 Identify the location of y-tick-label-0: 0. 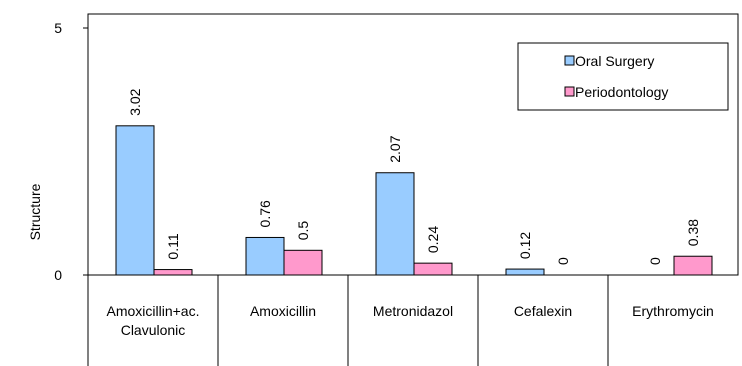
(58, 275).